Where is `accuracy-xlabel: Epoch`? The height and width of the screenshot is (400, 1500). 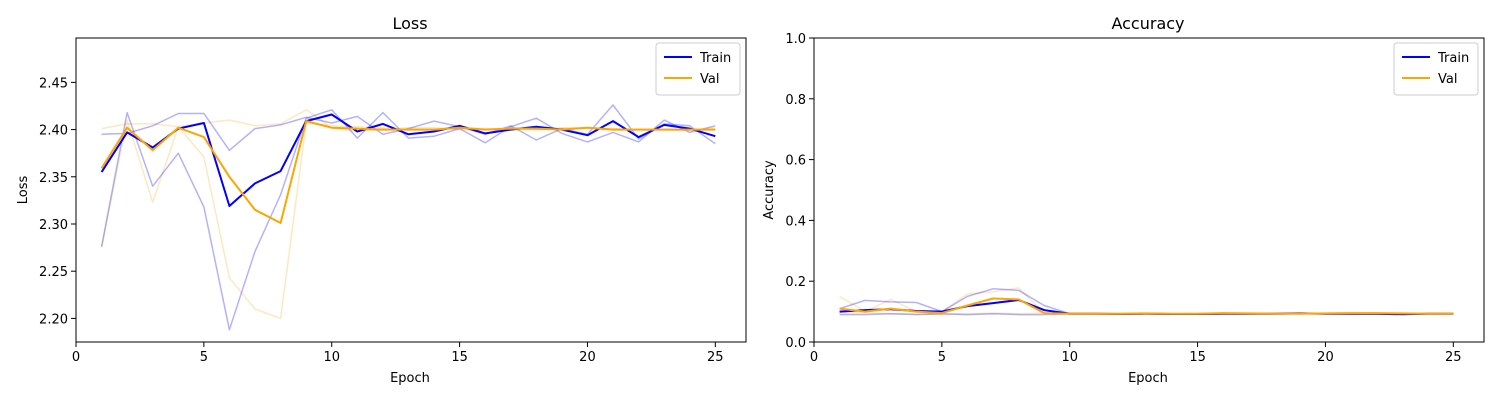 accuracy-xlabel: Epoch is located at coordinates (1148, 378).